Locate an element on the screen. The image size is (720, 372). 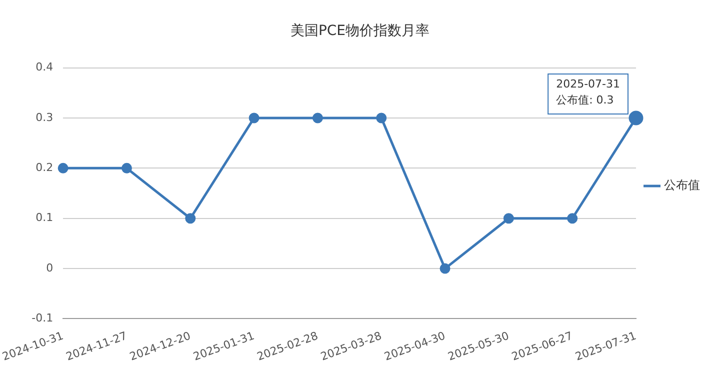
y-tick-label: 0 is located at coordinates (50, 267).